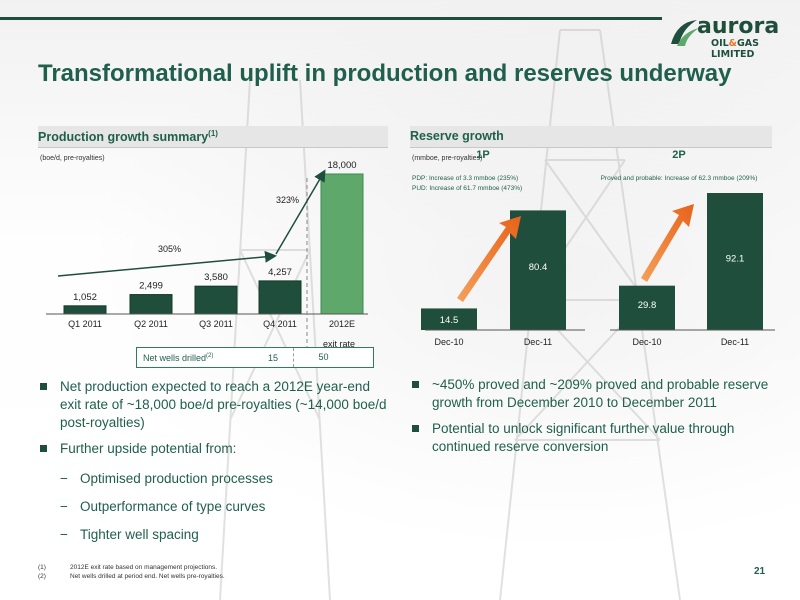 Image resolution: width=800 pixels, height=600 pixels. I want to click on 1p-pud-note: PUD: Increase of 61.7 mmboe (473%), so click(467, 188).